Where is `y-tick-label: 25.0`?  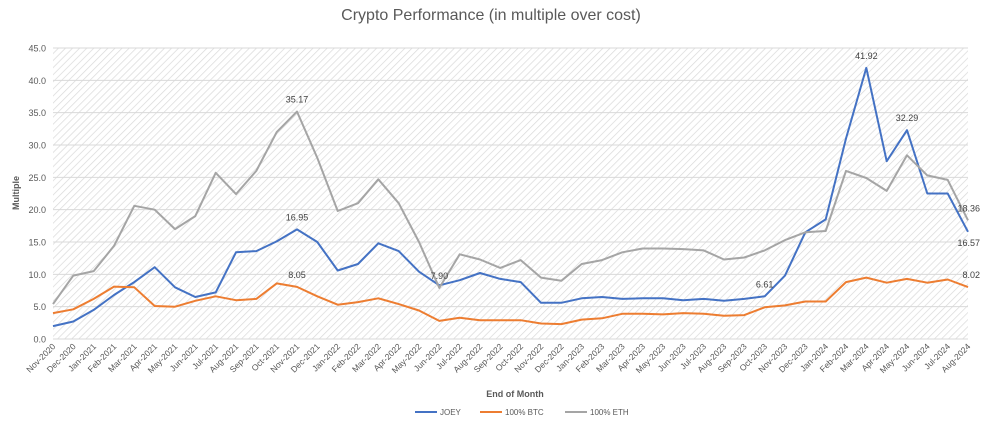
y-tick-label: 25.0 is located at coordinates (37, 178).